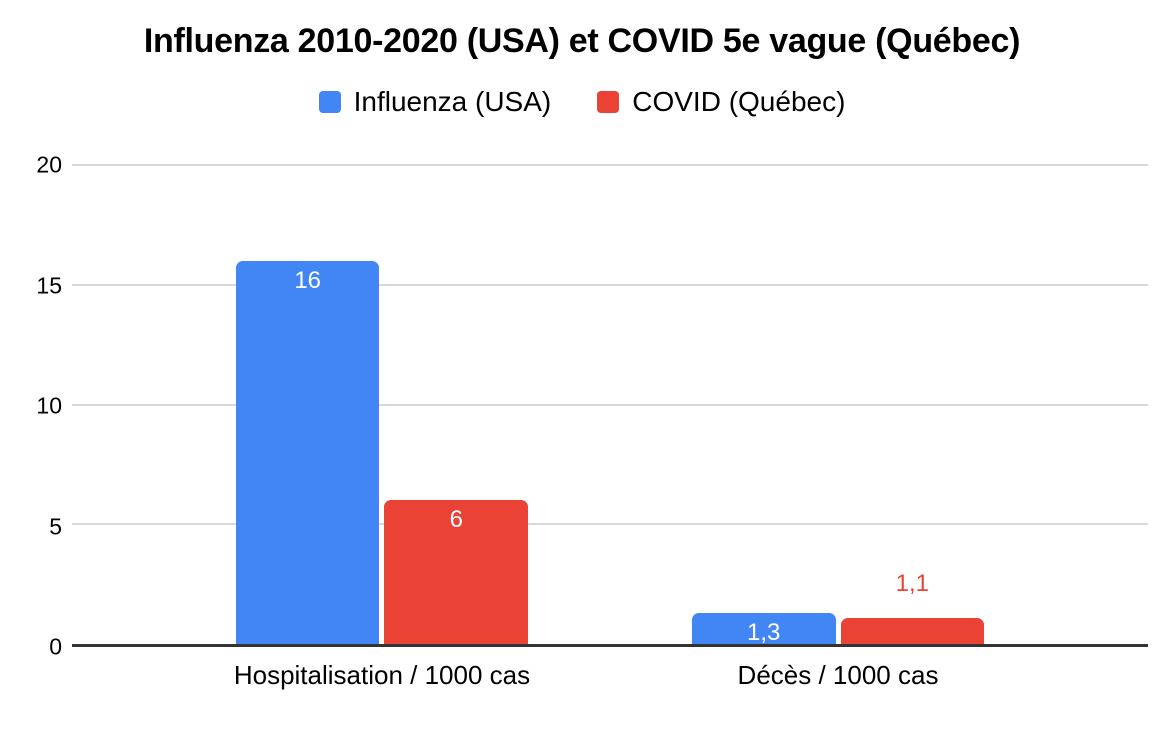  Describe the element at coordinates (456, 520) in the screenshot. I see `bar-value-label: 6` at that location.